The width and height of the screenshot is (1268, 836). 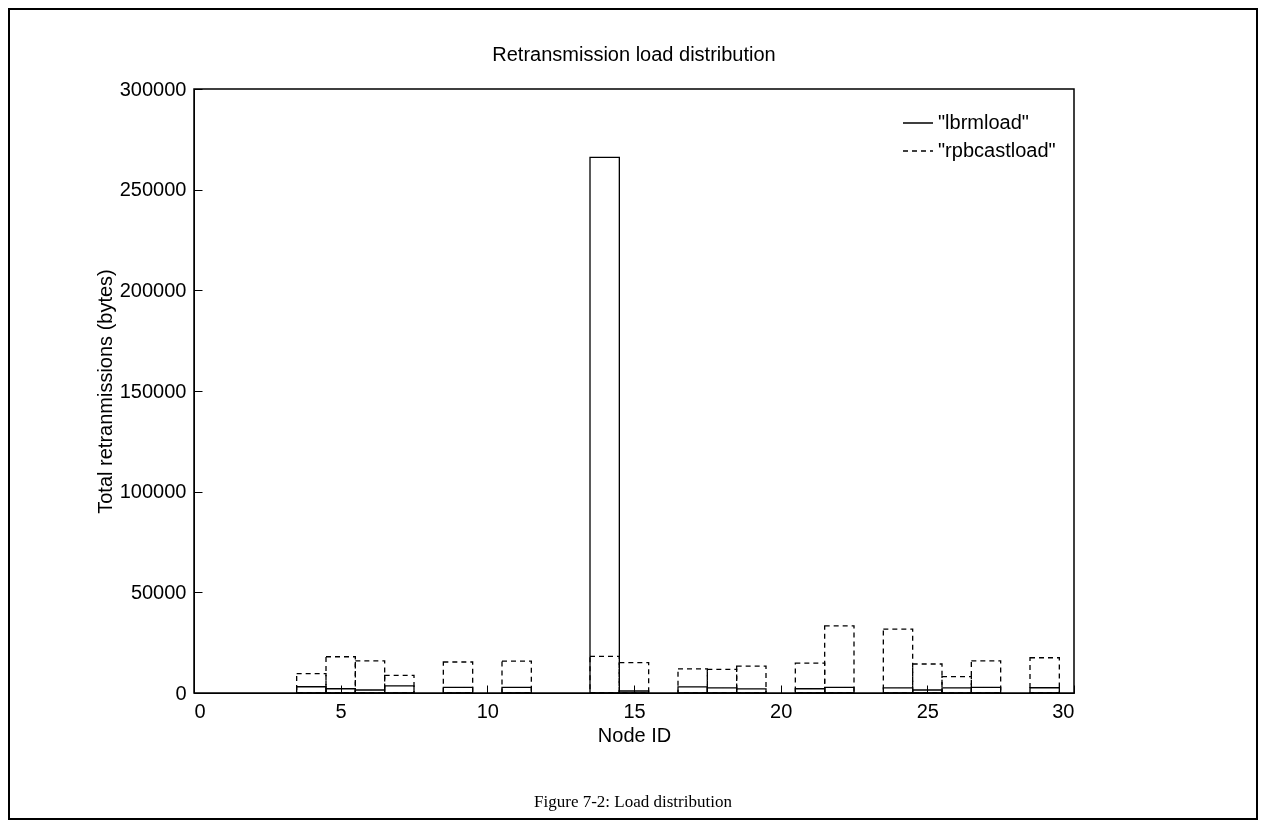 I want to click on y-tick-label: 300000, so click(x=153, y=88).